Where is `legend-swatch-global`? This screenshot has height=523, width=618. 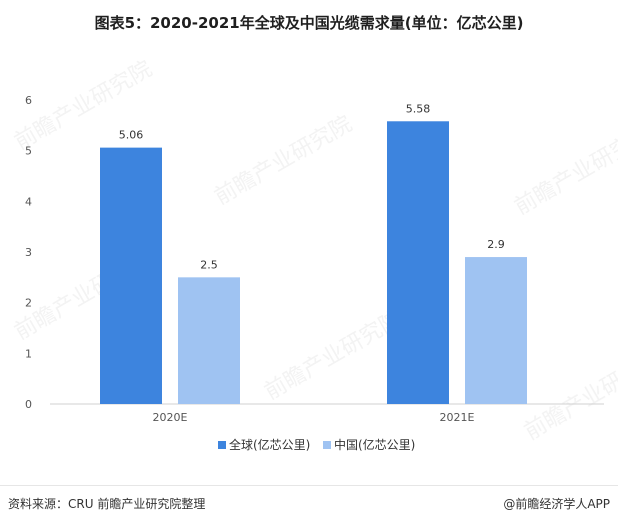
legend-swatch-global is located at coordinates (222, 445).